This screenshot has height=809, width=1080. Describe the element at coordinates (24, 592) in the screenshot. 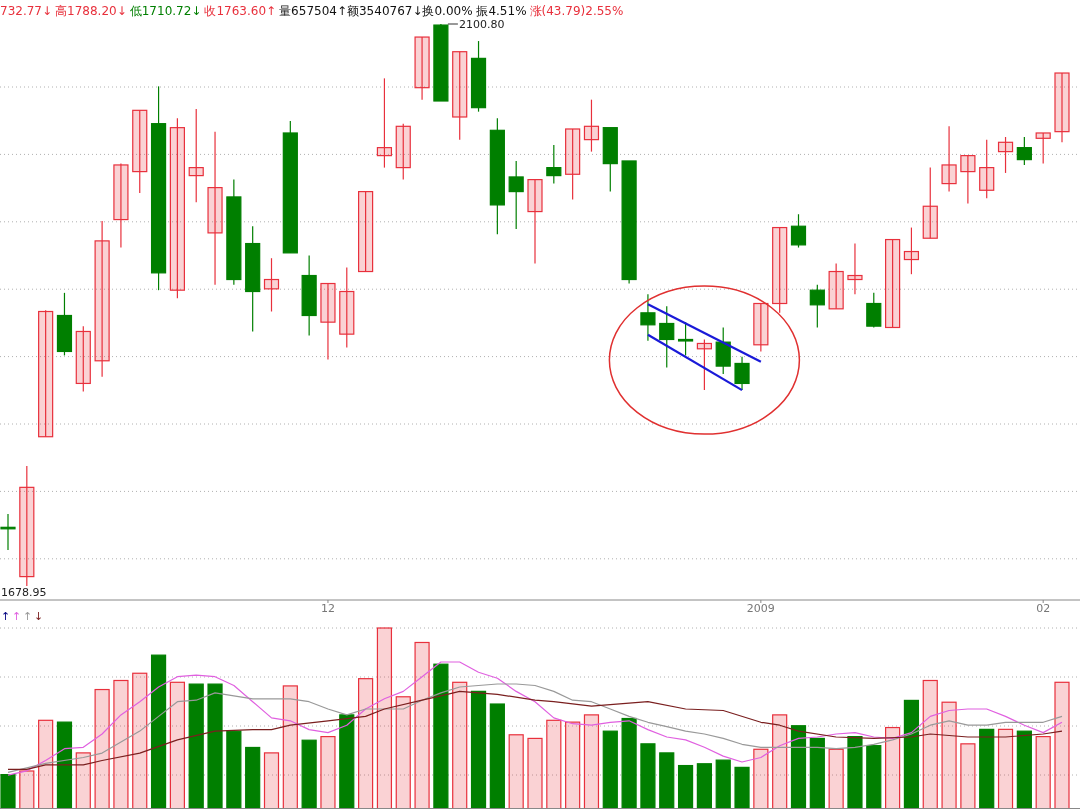

I see `annotation: 1678.95` at that location.